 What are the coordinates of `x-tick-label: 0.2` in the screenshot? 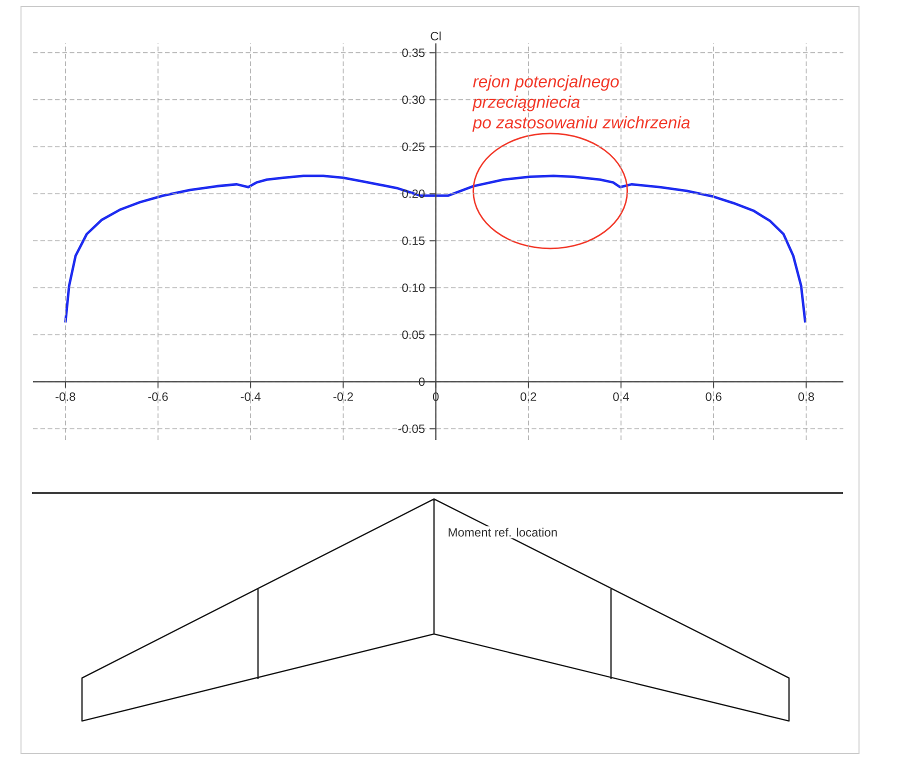 It's located at (528, 396).